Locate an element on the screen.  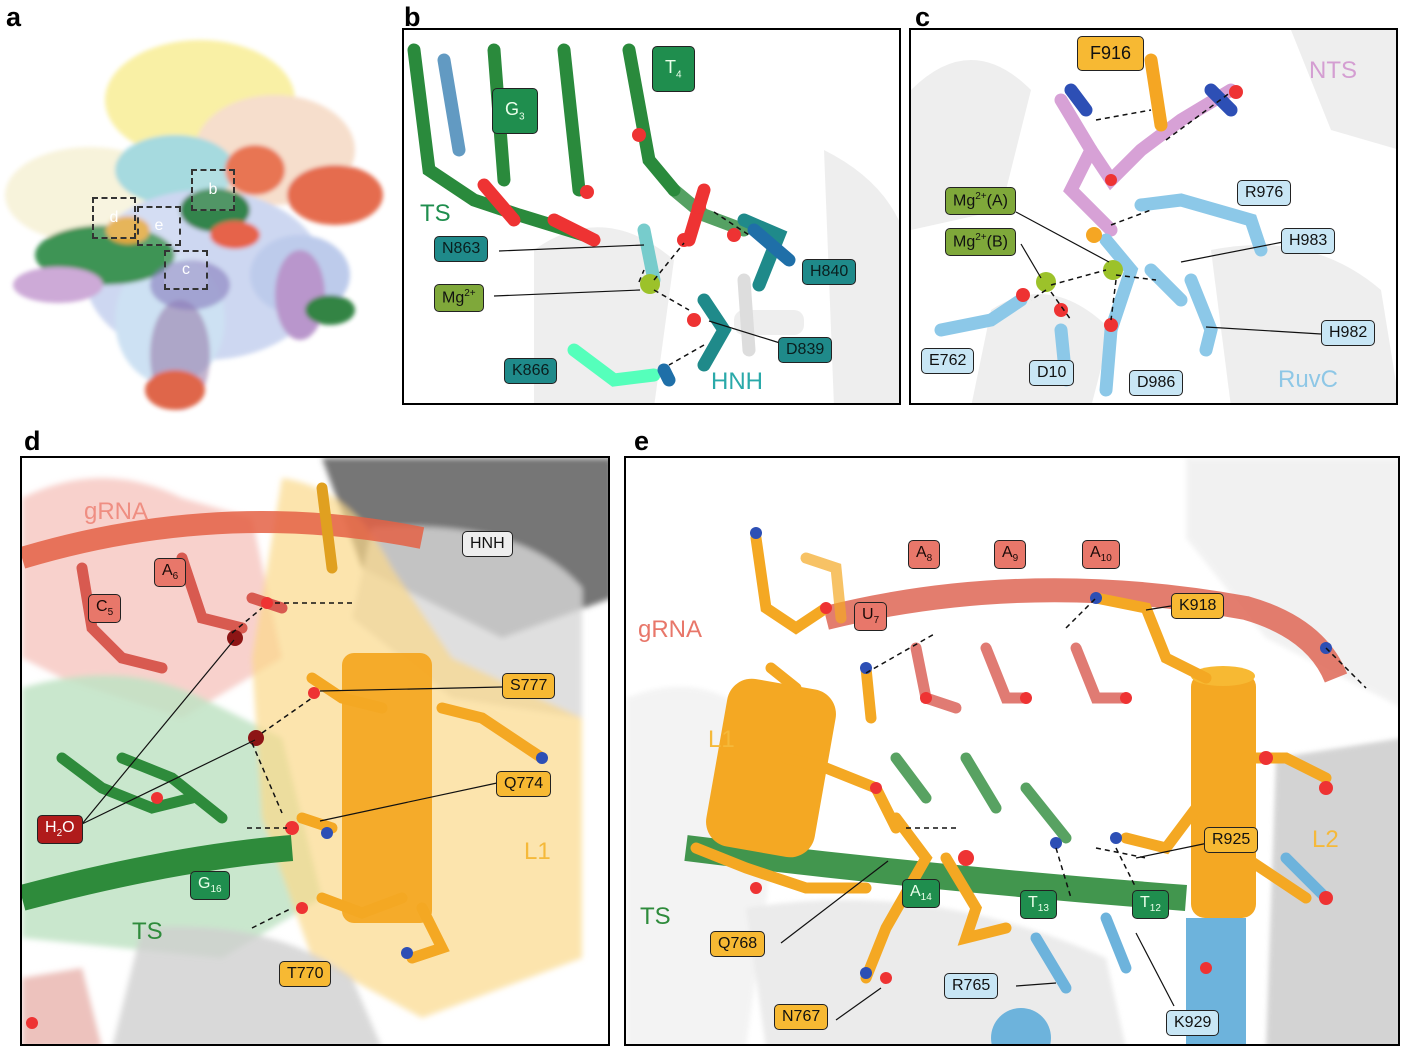
panel-label-b: b is located at coordinates (412, 17).